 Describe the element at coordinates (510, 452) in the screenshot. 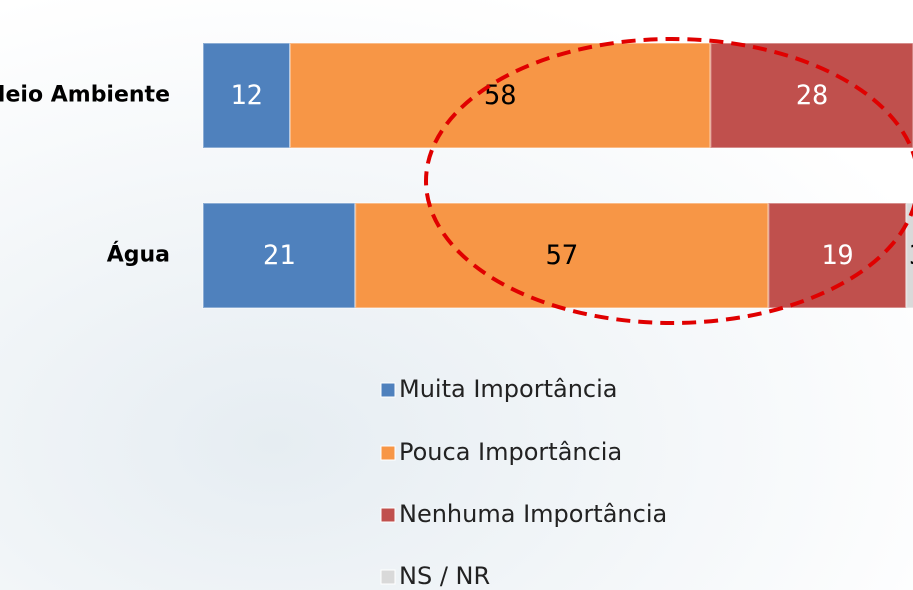

I see `legend-label: Pouca Importância` at that location.